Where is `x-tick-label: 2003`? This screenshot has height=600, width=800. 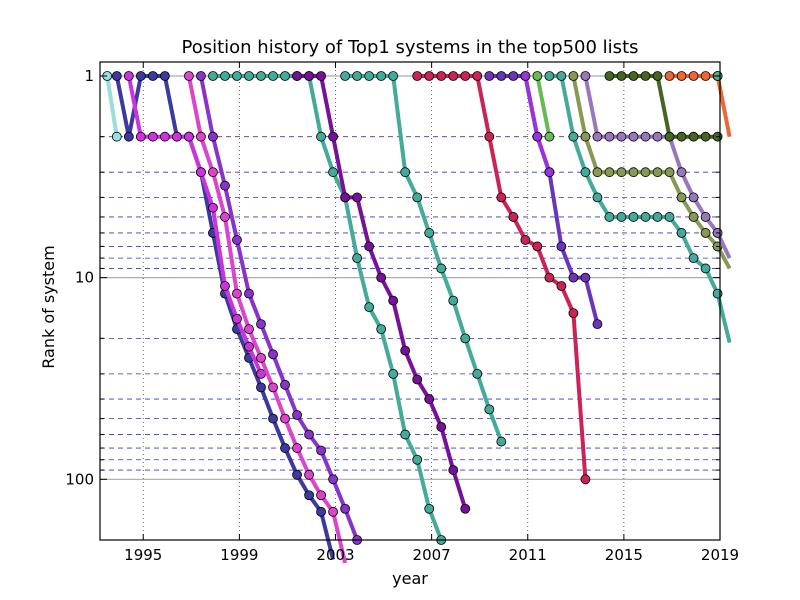 x-tick-label: 2003 is located at coordinates (335, 555).